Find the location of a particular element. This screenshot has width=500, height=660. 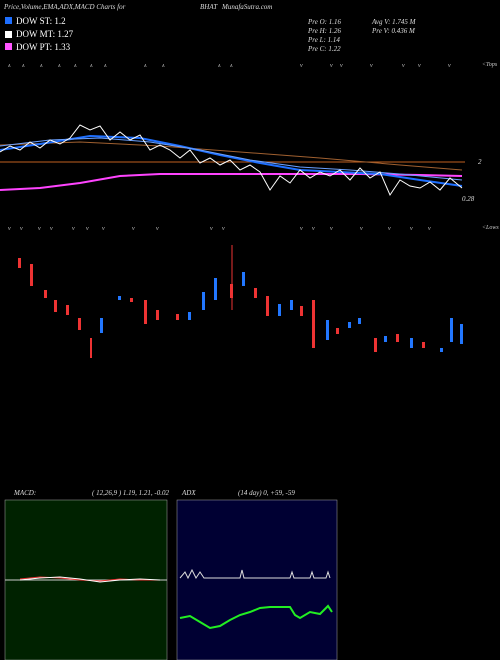

macd-title: MACD: is located at coordinates (24, 493).